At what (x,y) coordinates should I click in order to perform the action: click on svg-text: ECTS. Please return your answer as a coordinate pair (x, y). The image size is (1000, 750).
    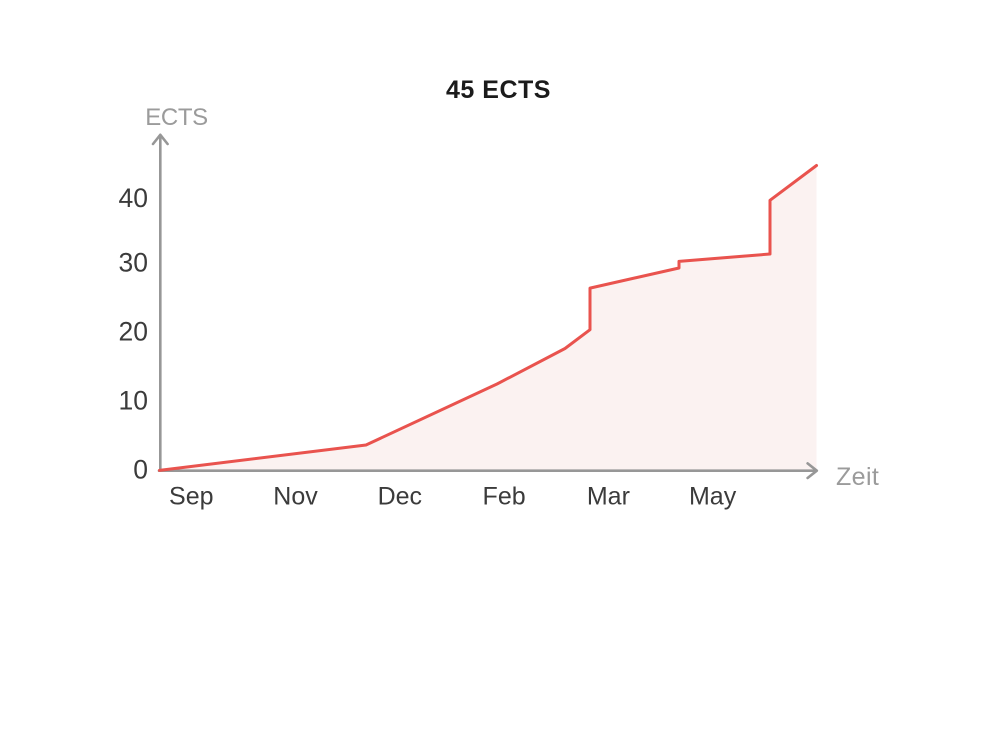
    Looking at the image, I should click on (176, 117).